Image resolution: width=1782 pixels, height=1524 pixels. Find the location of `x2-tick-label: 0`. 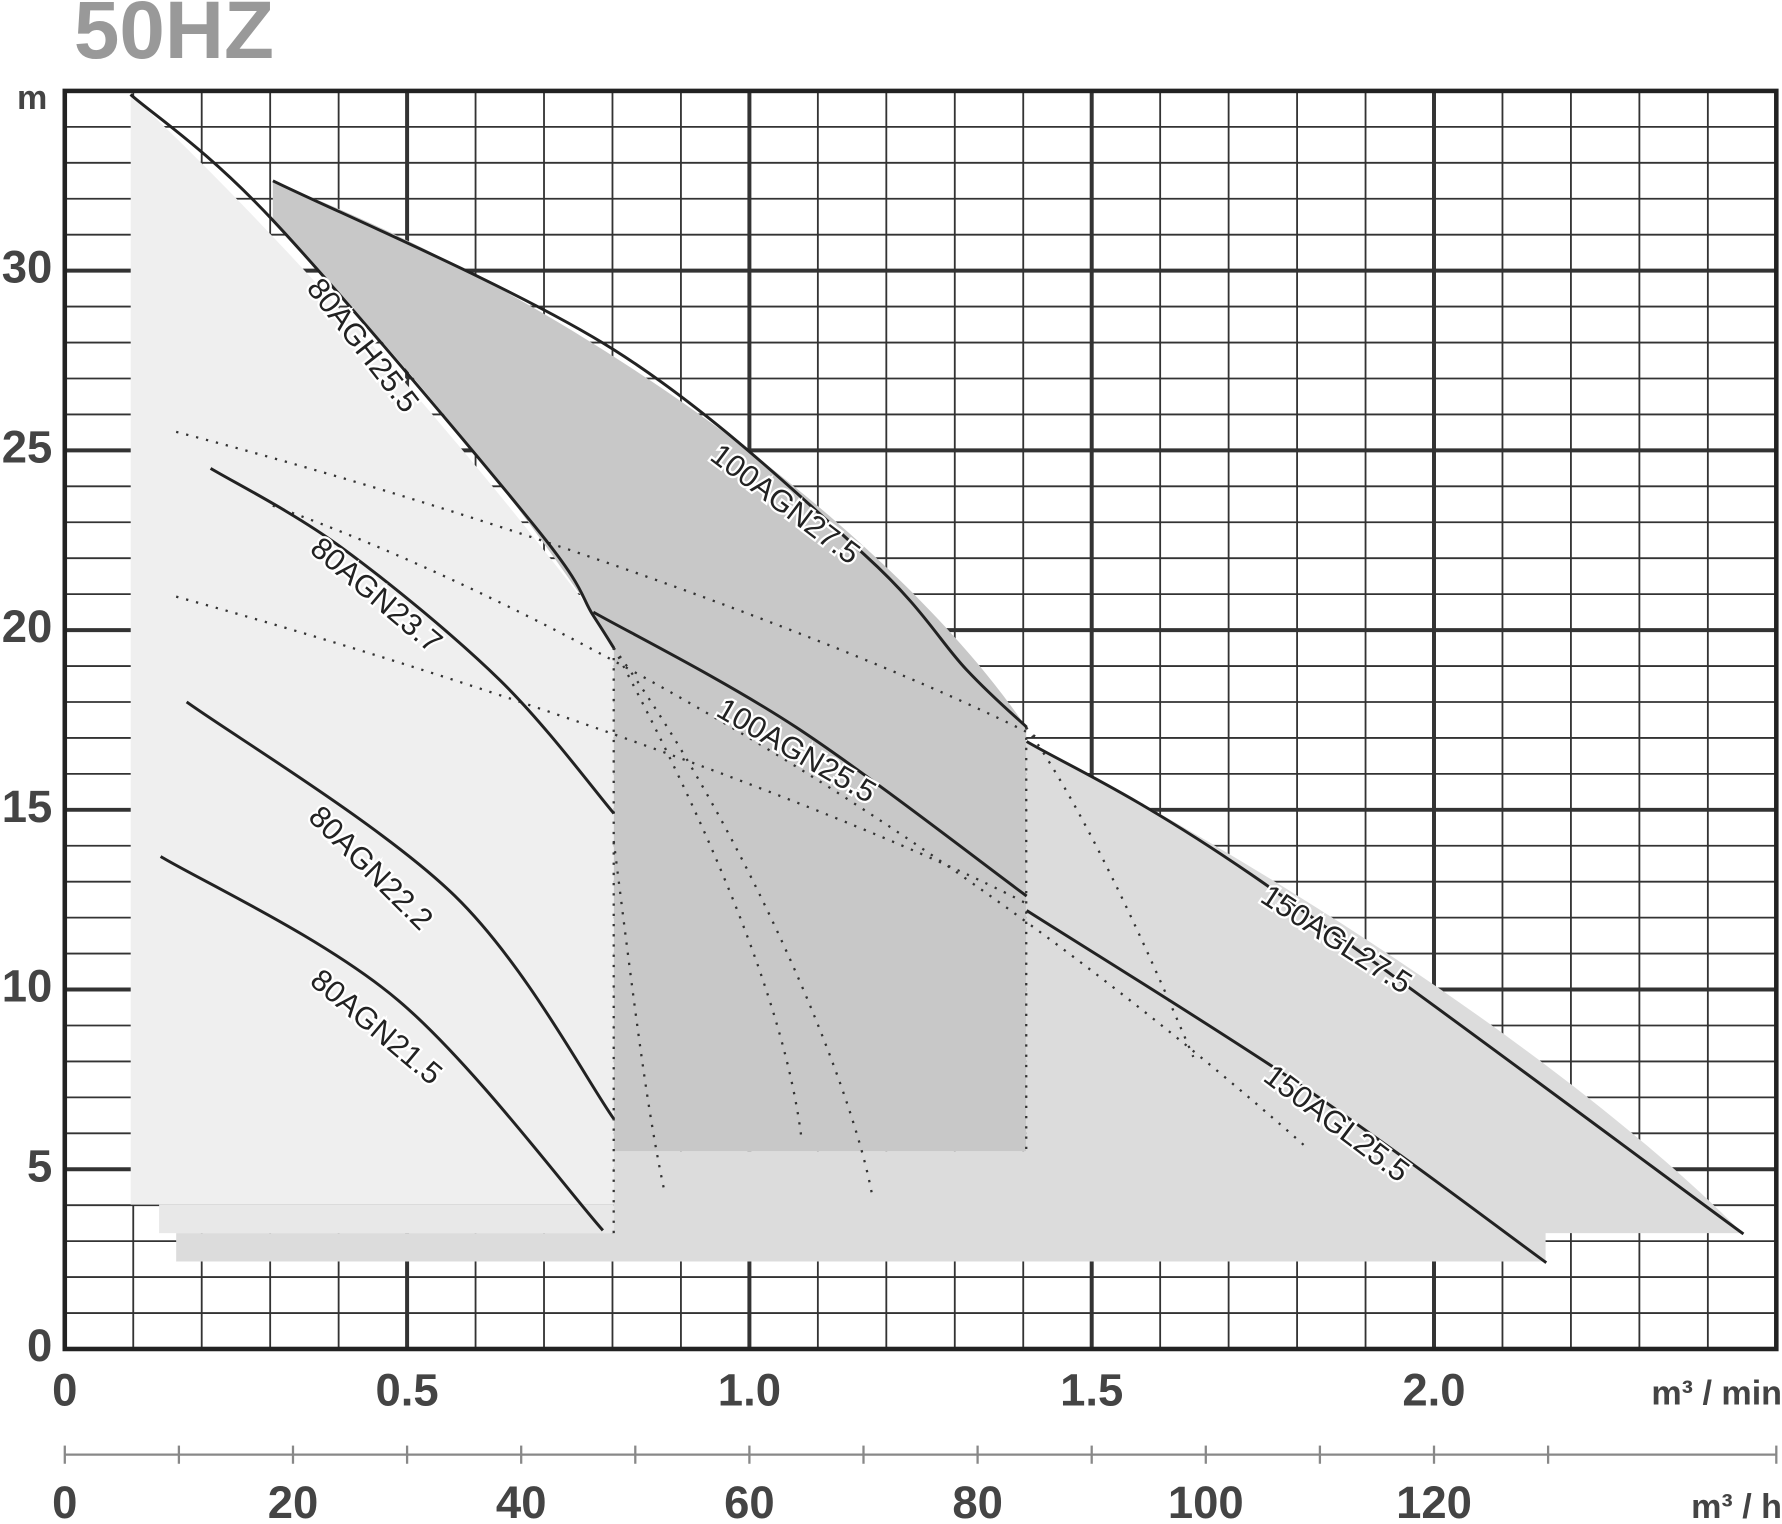

x2-tick-label: 0 is located at coordinates (64, 1500).